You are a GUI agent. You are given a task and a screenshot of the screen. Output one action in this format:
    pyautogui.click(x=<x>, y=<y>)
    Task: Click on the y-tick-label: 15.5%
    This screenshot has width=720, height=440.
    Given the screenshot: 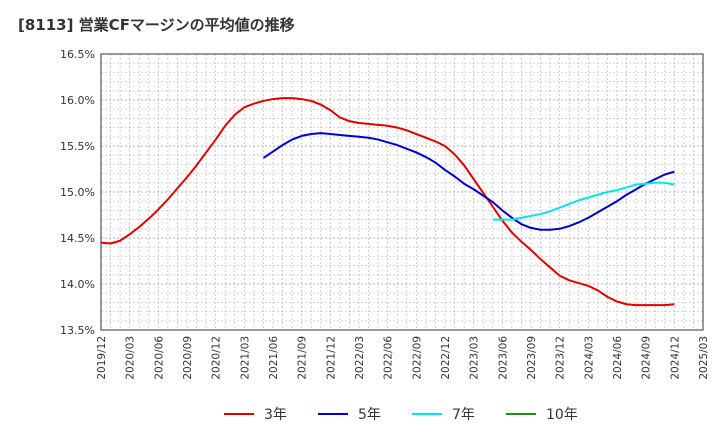 What is the action you would take?
    pyautogui.click(x=77, y=146)
    